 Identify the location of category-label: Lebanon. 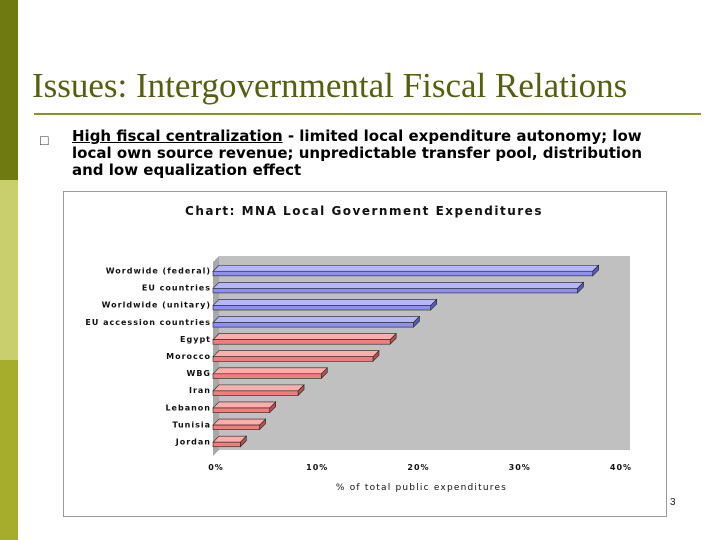
(188, 407).